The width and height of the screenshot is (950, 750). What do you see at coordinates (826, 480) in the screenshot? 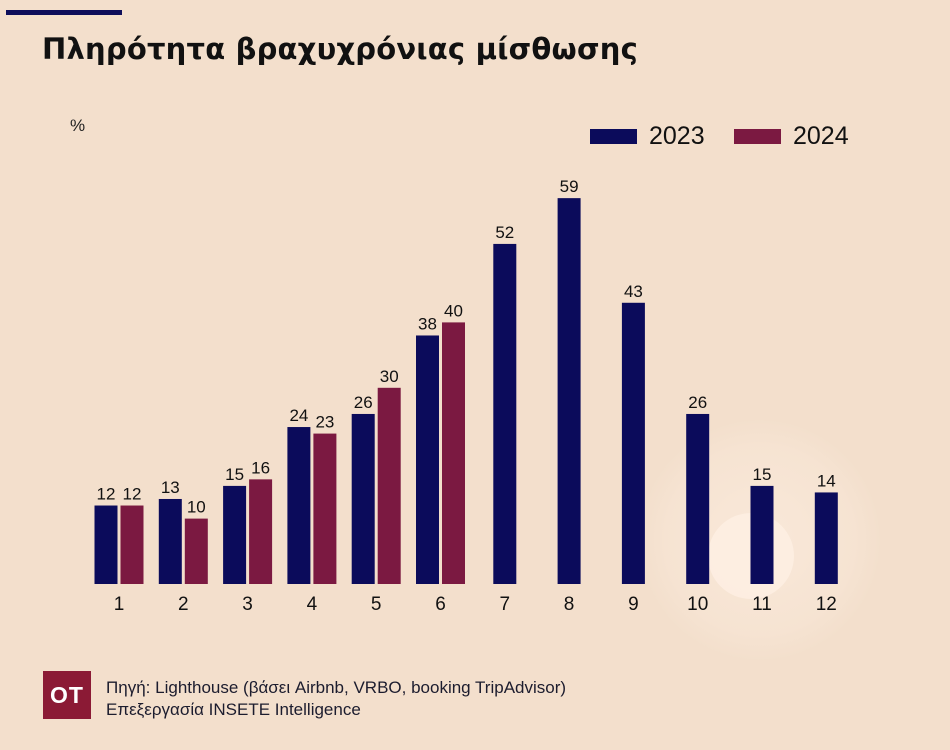
I see `data-label-2023-12: 14` at bounding box center [826, 480].